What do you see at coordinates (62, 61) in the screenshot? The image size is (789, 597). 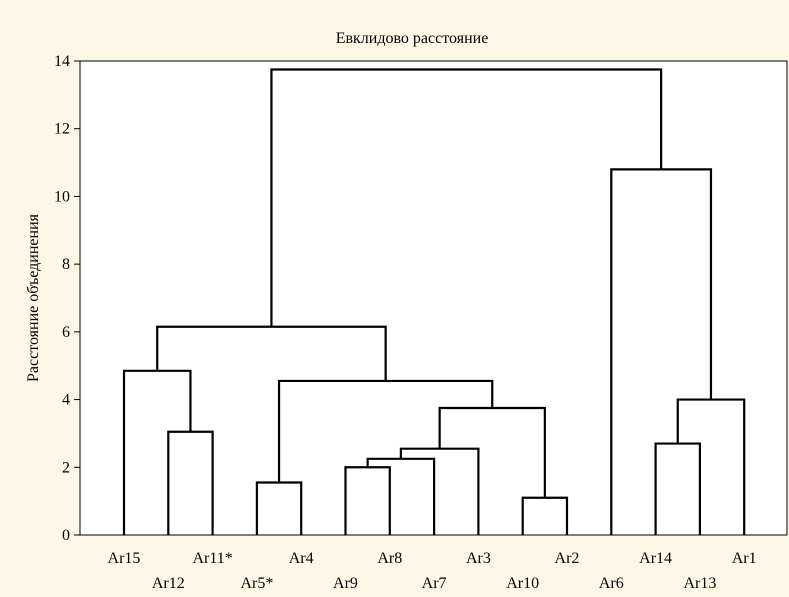 I see `y-tick-label-14: 14` at bounding box center [62, 61].